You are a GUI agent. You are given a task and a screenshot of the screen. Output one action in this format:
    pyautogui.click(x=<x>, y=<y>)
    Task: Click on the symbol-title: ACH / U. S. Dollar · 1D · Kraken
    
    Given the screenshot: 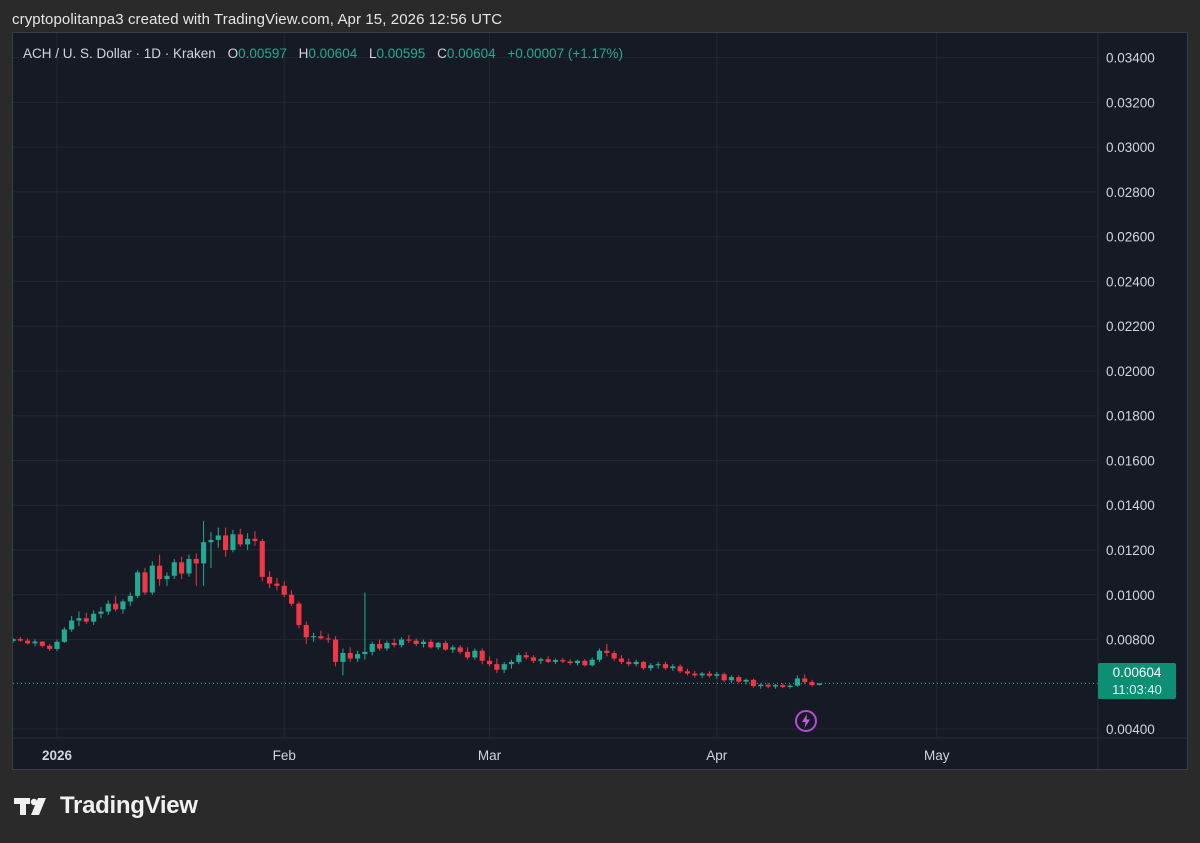 What is the action you would take?
    pyautogui.click(x=119, y=53)
    